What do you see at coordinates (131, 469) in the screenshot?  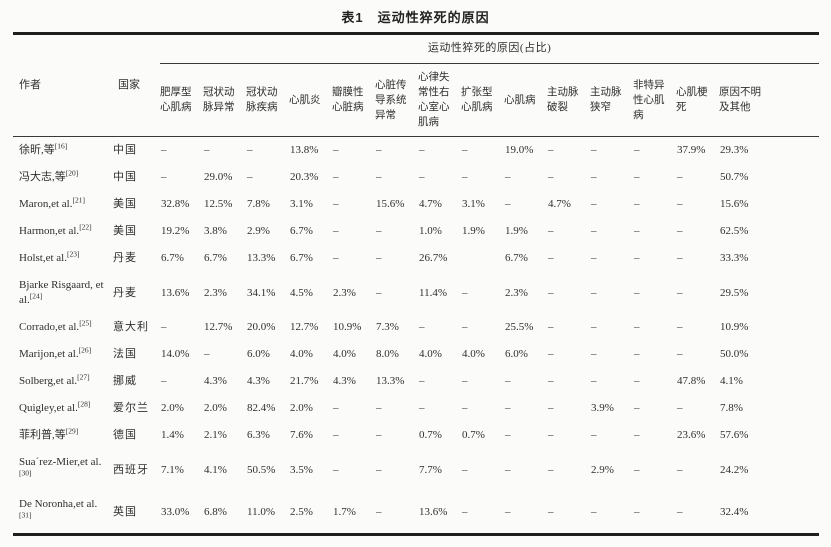 I see `country-cell: 西班牙` at bounding box center [131, 469].